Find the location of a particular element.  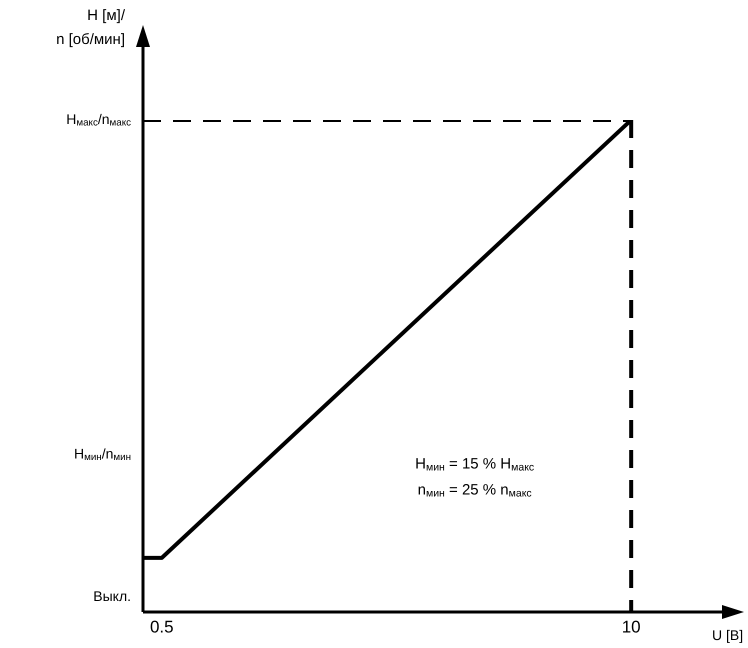

x-axis-title: U [В] is located at coordinates (728, 634).